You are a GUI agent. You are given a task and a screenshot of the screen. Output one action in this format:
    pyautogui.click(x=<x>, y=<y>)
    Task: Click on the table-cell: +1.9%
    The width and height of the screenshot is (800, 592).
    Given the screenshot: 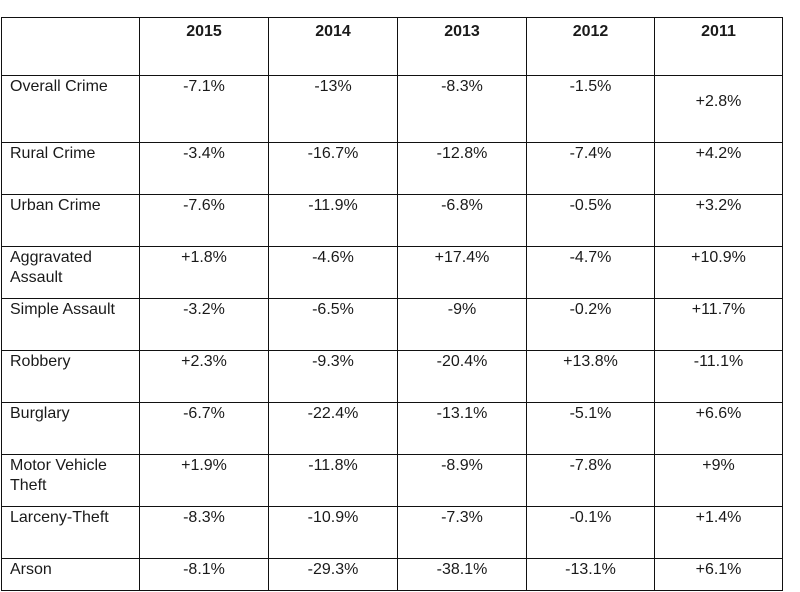 What is the action you would take?
    pyautogui.click(x=204, y=480)
    